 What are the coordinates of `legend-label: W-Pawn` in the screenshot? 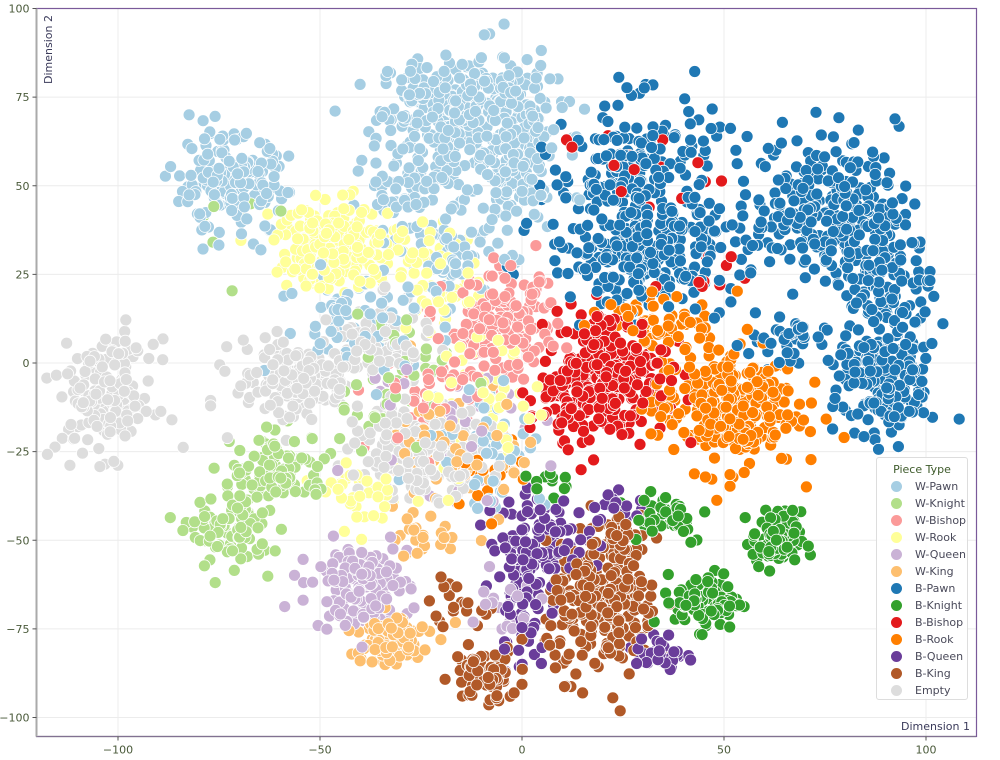 It's located at (937, 486).